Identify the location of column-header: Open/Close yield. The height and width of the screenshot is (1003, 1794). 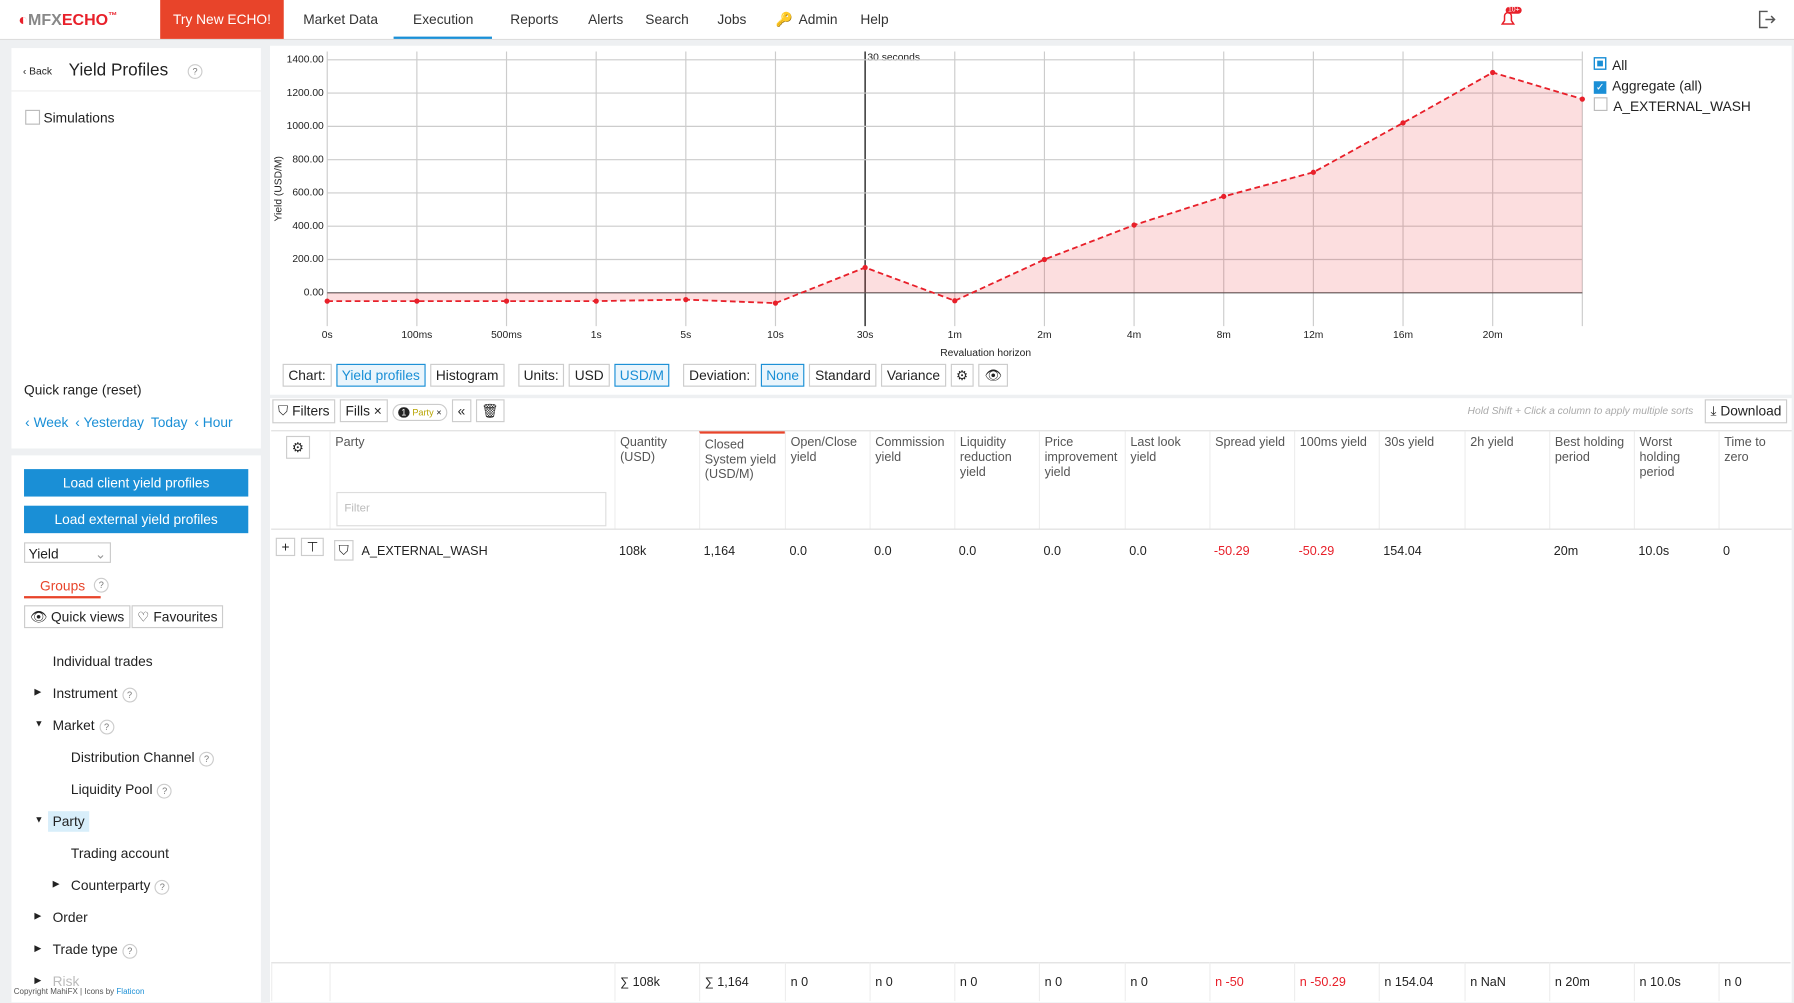
(827, 480).